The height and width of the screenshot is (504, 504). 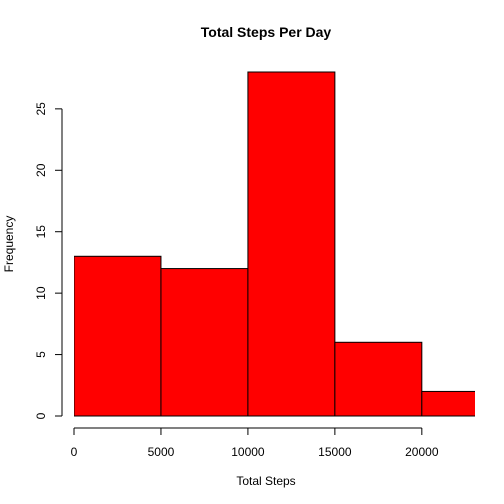 I want to click on x-tick-label-1: 5000, so click(x=161, y=452).